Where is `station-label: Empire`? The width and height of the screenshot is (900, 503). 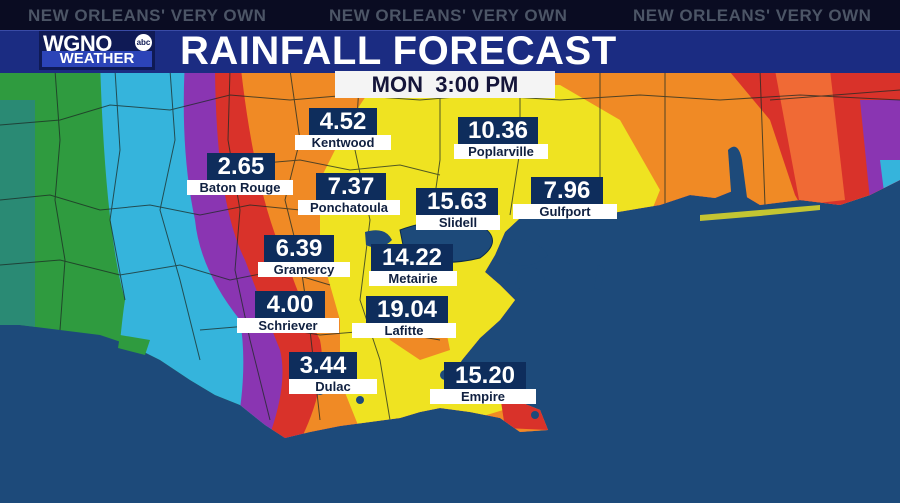
station-label: Empire is located at coordinates (483, 396).